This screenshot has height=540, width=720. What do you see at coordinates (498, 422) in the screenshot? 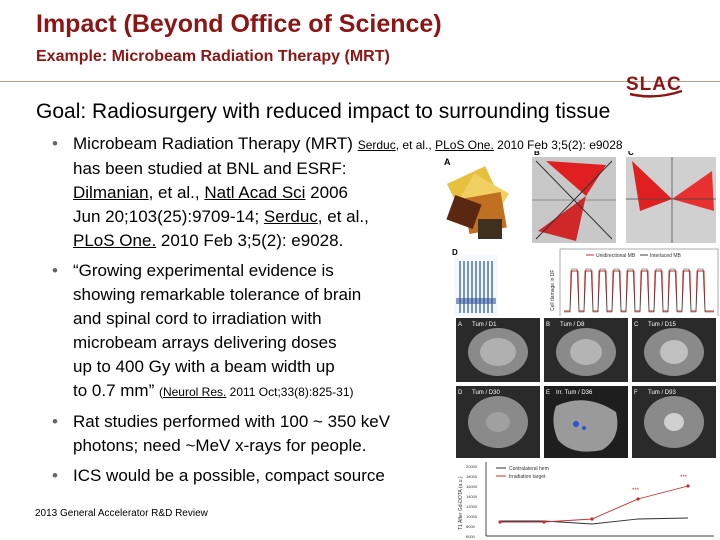
I see `mri-panel-d: D Tum / D30` at bounding box center [498, 422].